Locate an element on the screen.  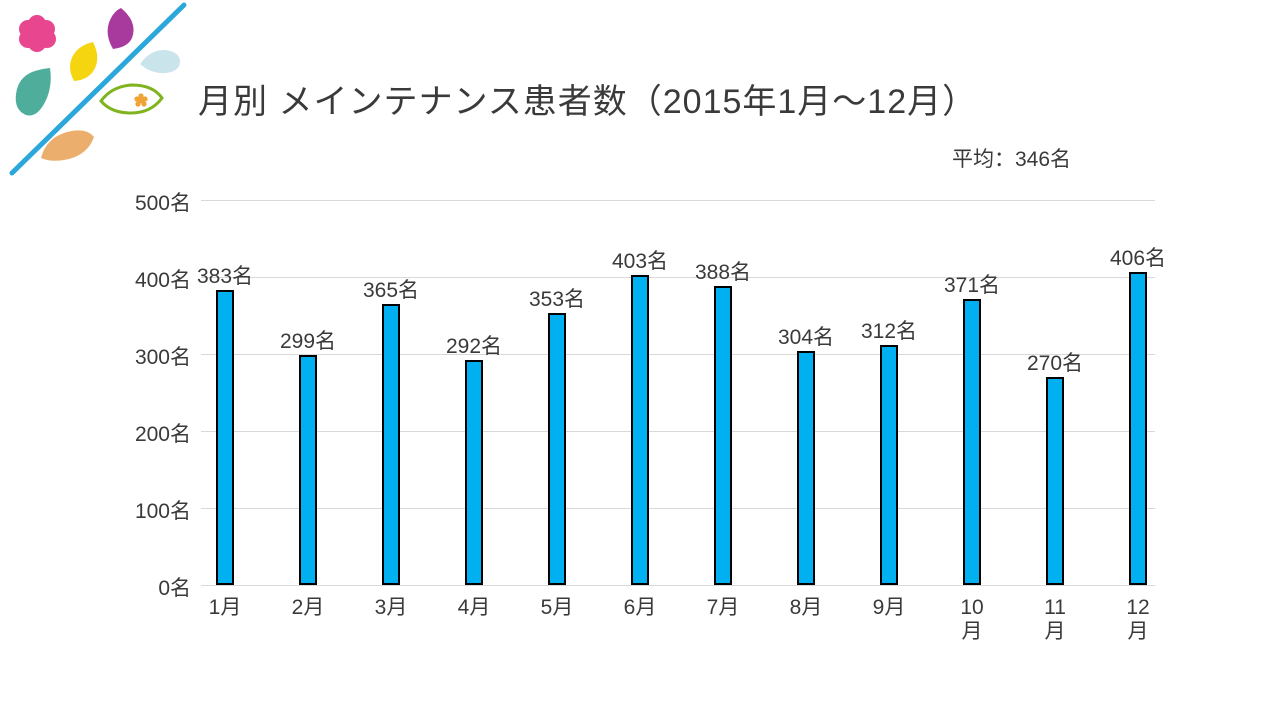
bar-value-label: 353名 is located at coordinates (557, 300).